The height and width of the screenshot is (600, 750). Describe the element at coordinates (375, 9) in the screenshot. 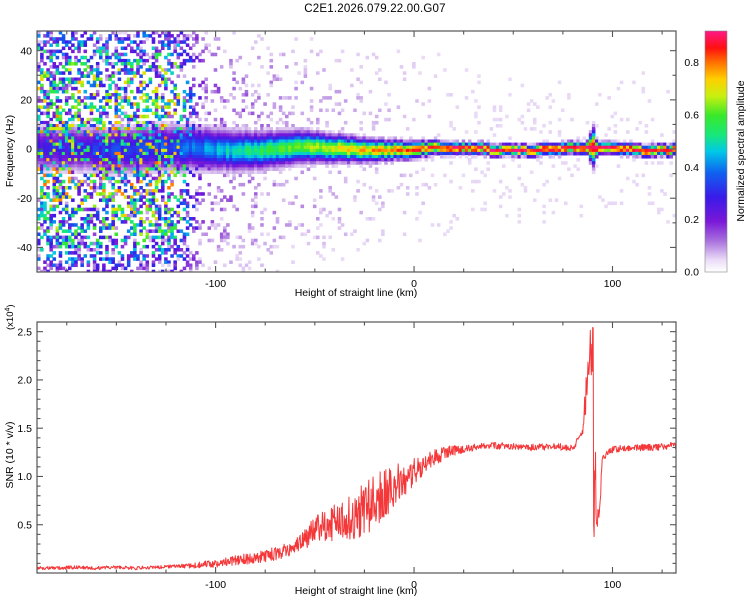

I see `figure-title: C2E1.2026.079.22.00.G07` at that location.